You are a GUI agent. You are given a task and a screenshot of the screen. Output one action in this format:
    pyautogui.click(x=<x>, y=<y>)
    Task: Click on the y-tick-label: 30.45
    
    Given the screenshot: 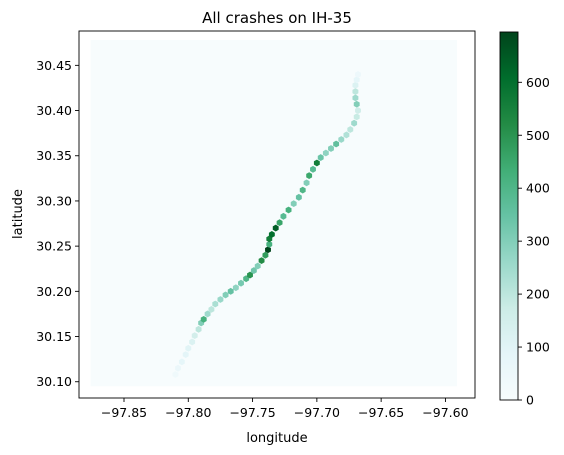 What is the action you would take?
    pyautogui.click(x=54, y=65)
    